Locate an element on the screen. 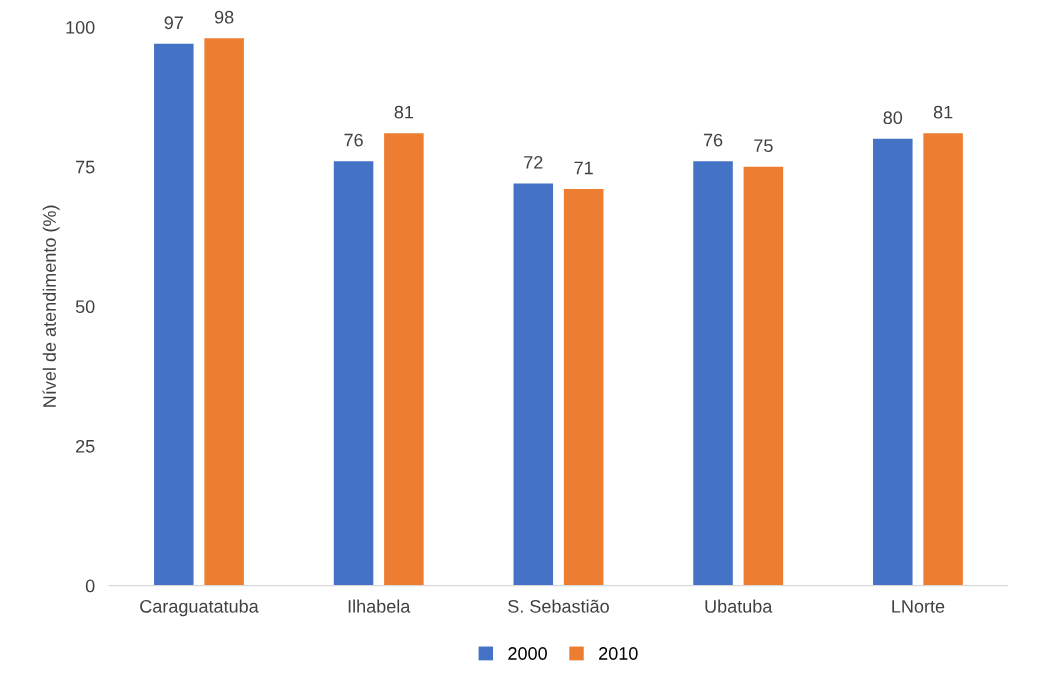  x-tick-label: Ubatuba is located at coordinates (739, 606).